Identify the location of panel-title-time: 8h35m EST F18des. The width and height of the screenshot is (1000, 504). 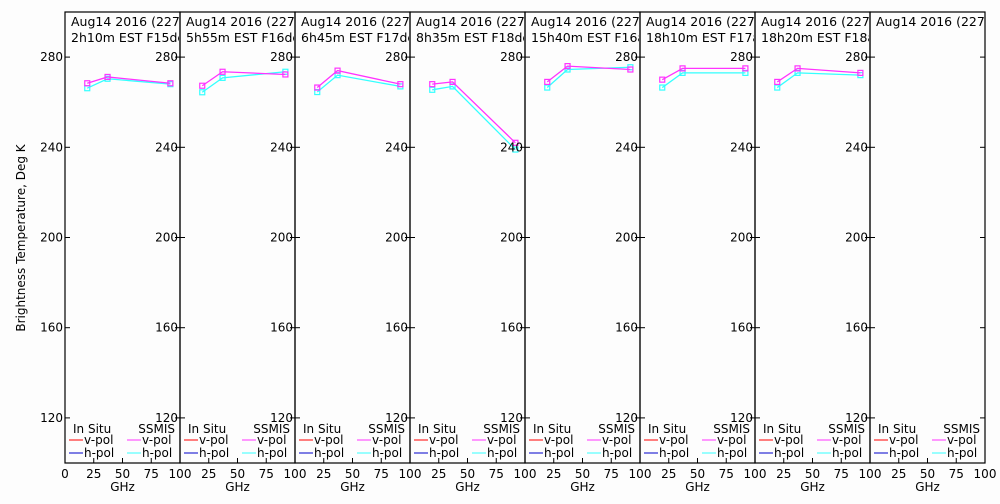
(476, 37).